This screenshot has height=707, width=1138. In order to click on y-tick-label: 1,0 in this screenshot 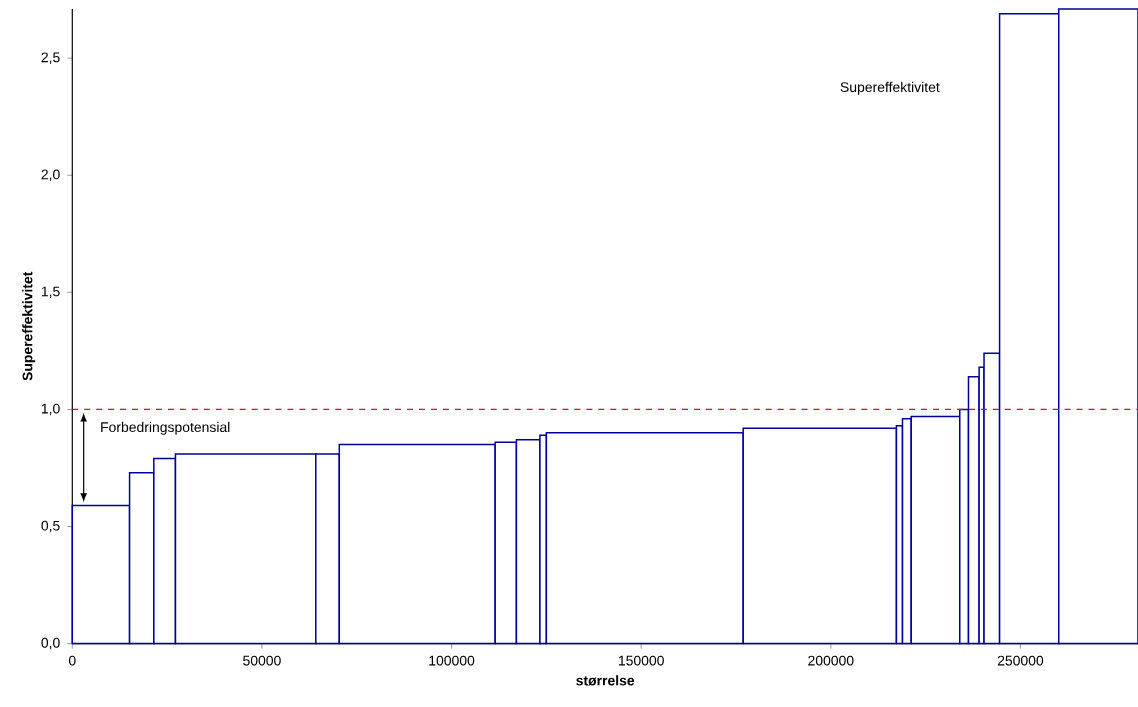, I will do `click(50, 409)`.